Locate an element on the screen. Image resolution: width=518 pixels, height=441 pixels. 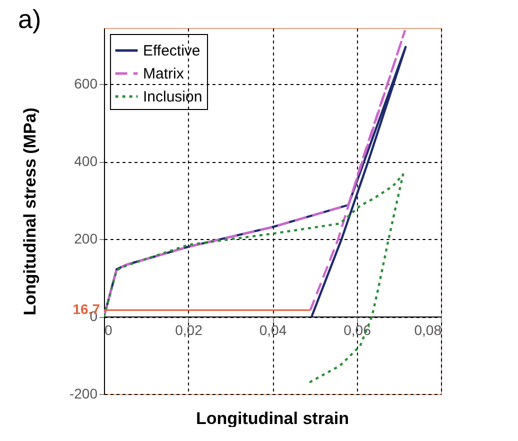
x-tick-label: 0,02 is located at coordinates (189, 330).